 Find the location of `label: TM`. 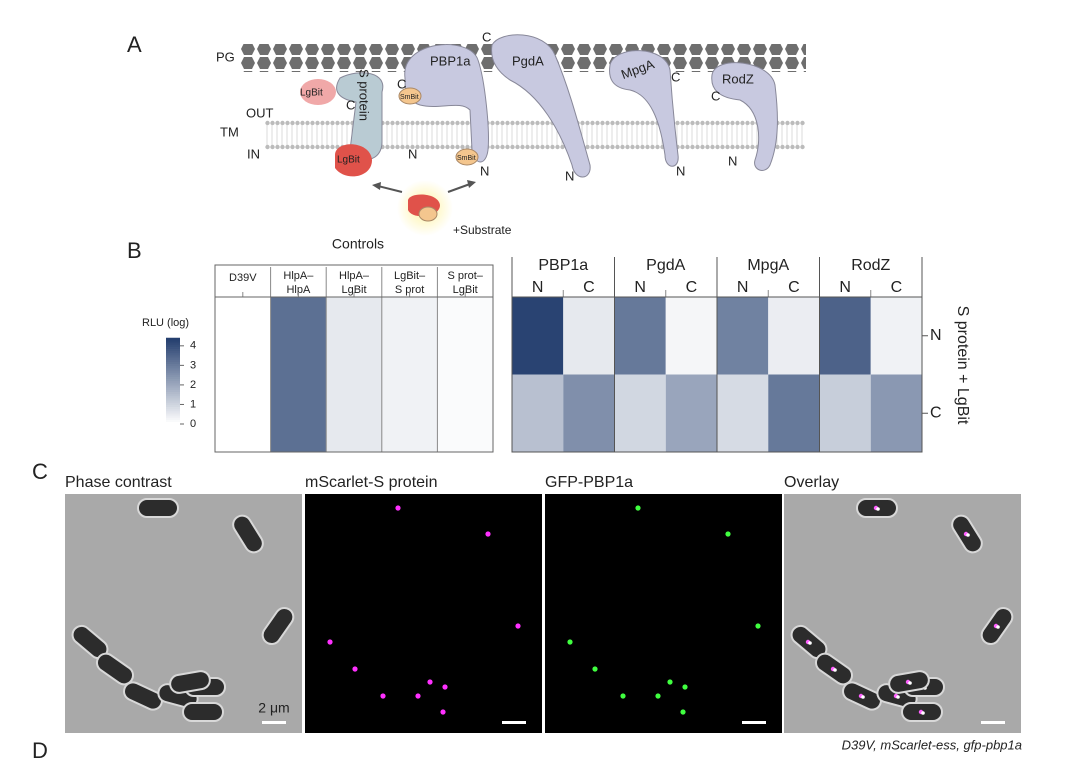

label: TM is located at coordinates (229, 131).